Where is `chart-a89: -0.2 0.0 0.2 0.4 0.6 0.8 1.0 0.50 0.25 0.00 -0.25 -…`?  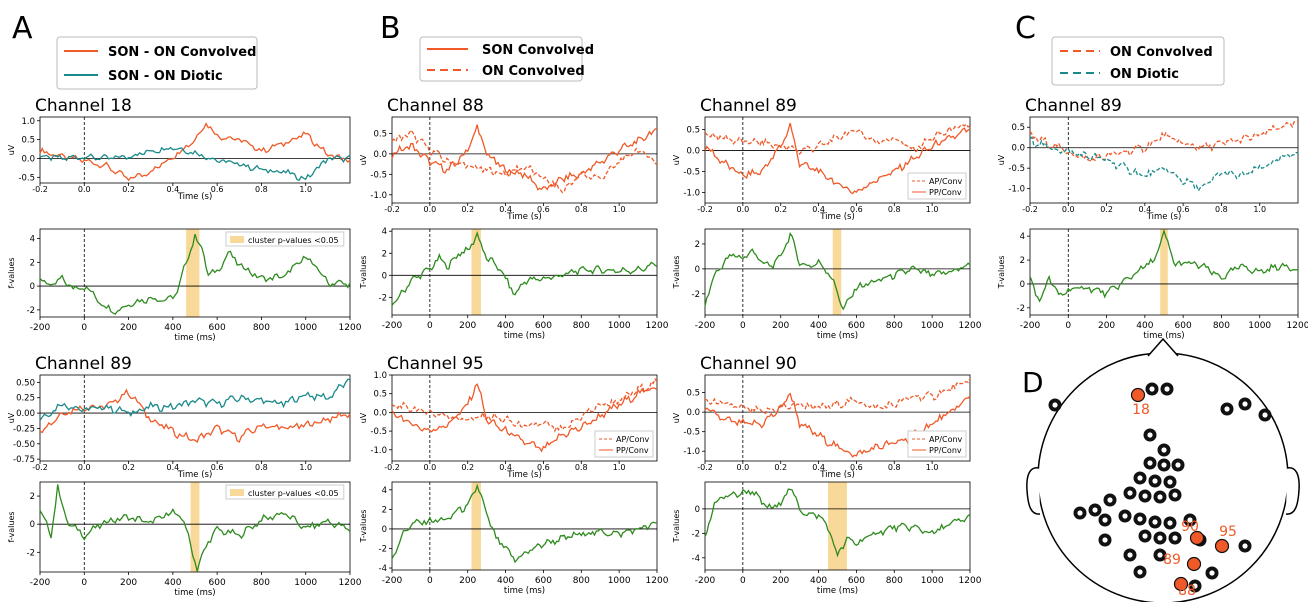
chart-a89: -0.2 0.0 0.2 0.4 0.6 0.8 1.0 0.50 0.25 0.00 -0.25 -… is located at coordinates (179, 417).